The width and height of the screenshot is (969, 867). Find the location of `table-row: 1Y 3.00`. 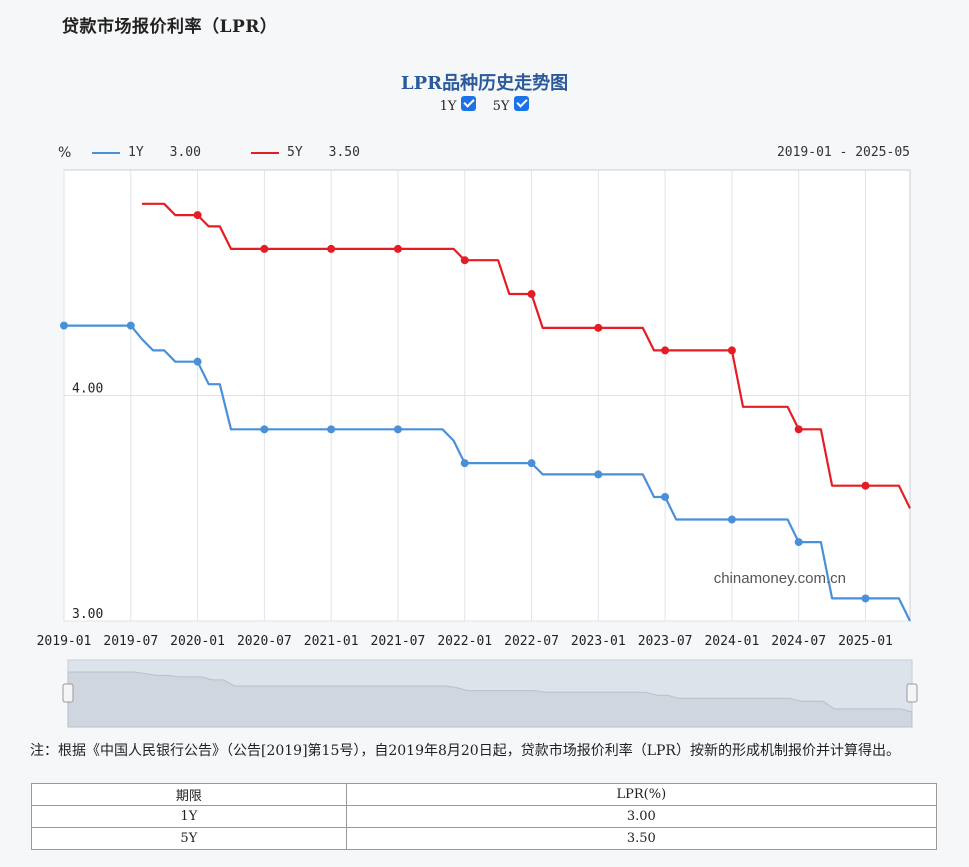

table-row: 1Y 3.00 is located at coordinates (484, 816).